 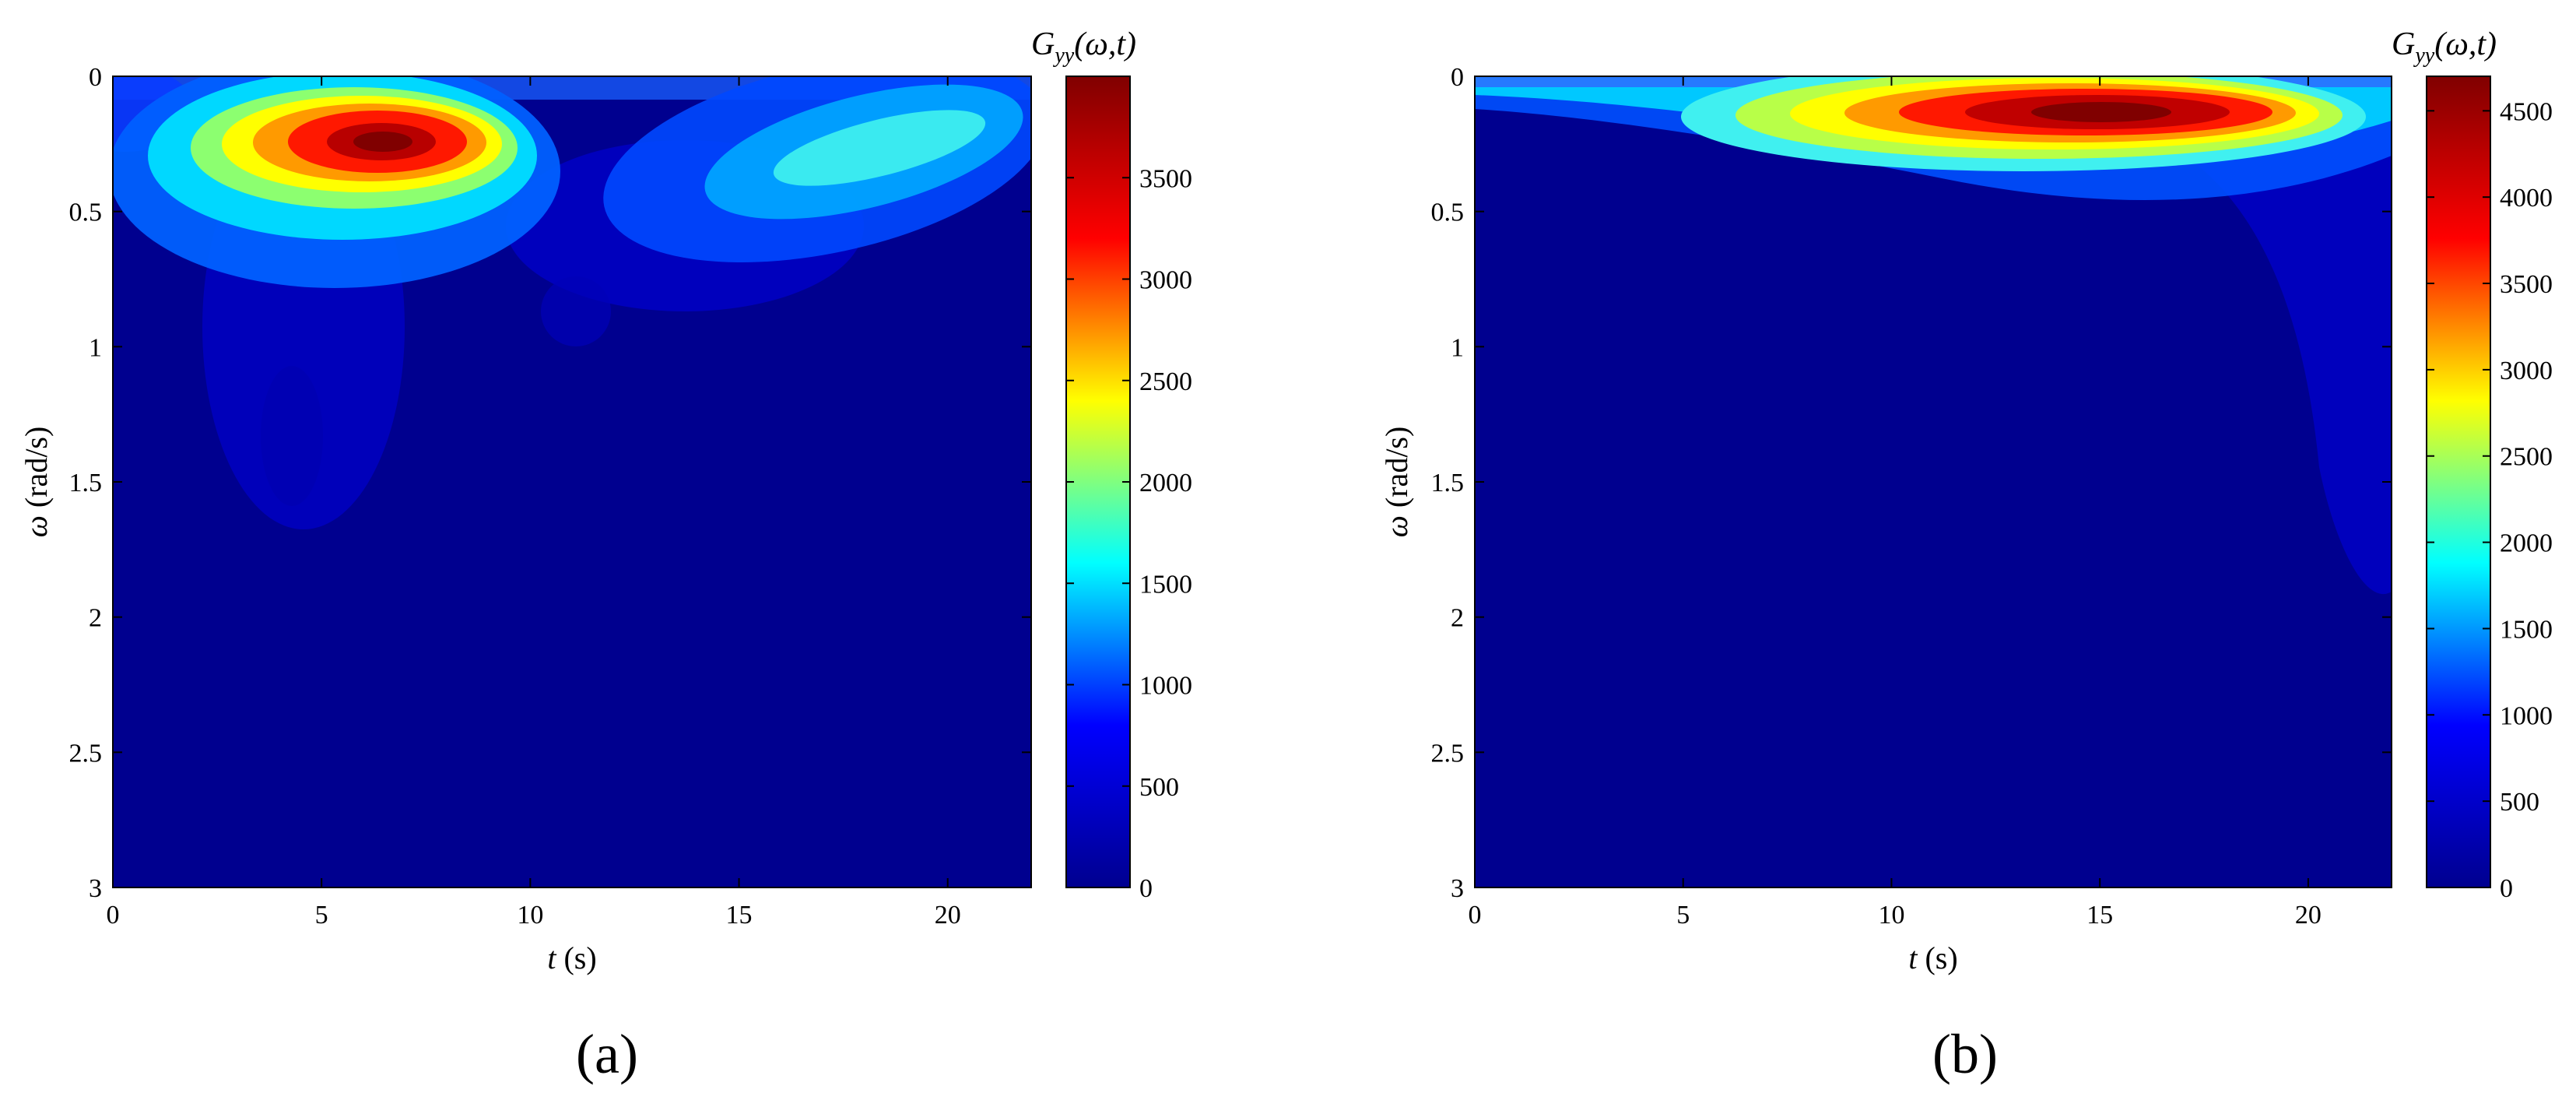 What do you see at coordinates (1397, 482) in the screenshot?
I see `y-axis-label-b: ω (rad/s)` at bounding box center [1397, 482].